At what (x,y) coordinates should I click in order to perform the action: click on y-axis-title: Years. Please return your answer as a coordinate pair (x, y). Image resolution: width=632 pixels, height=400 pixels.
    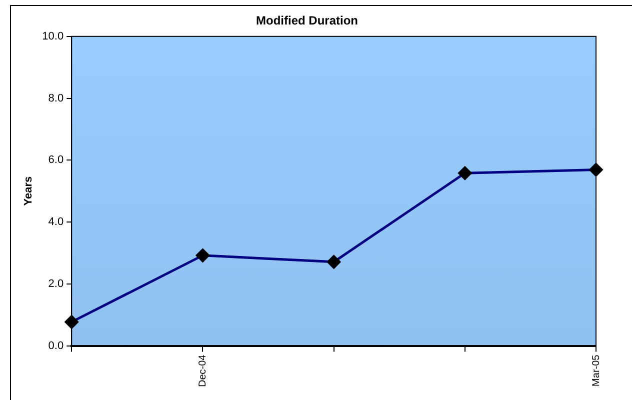
    Looking at the image, I should click on (28, 191).